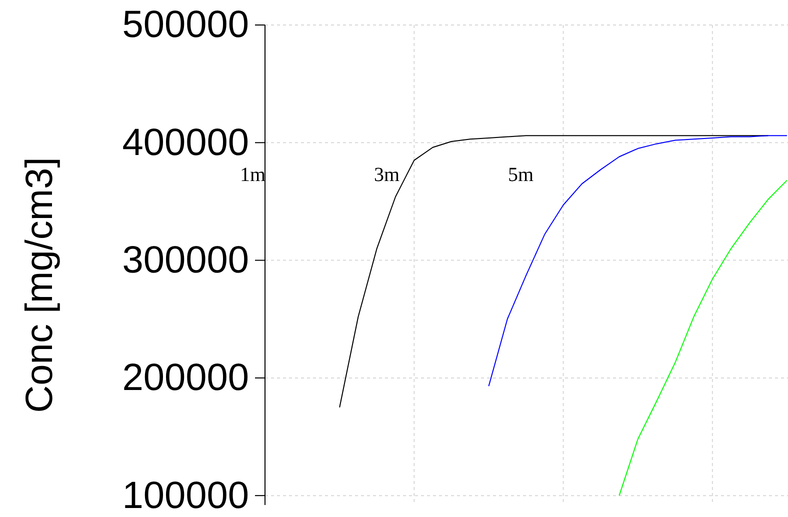  I want to click on y-tick-label: 400000, so click(185, 143).